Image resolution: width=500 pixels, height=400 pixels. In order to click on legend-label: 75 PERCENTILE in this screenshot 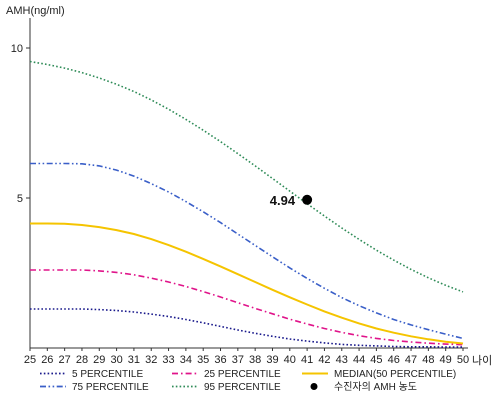, I will do `click(110, 387)`.